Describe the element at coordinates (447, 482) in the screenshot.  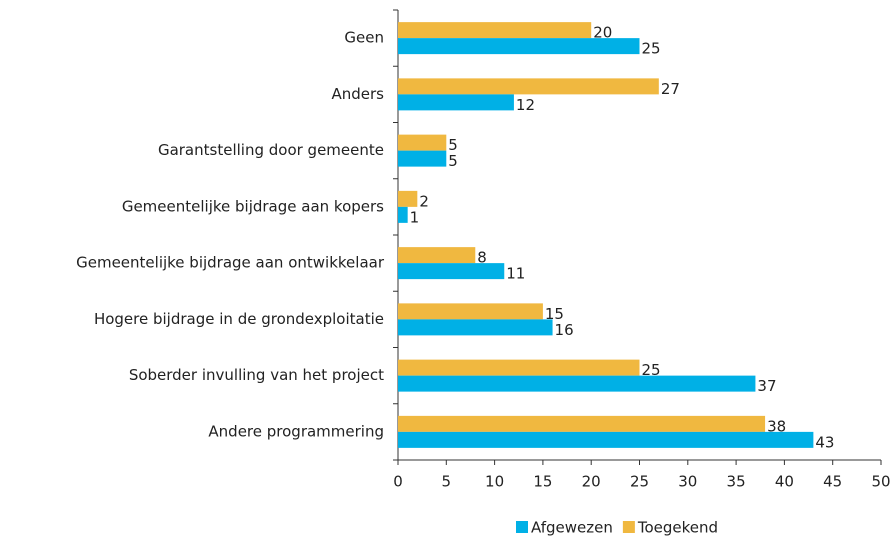
I see `x-tick-label: 5` at that location.